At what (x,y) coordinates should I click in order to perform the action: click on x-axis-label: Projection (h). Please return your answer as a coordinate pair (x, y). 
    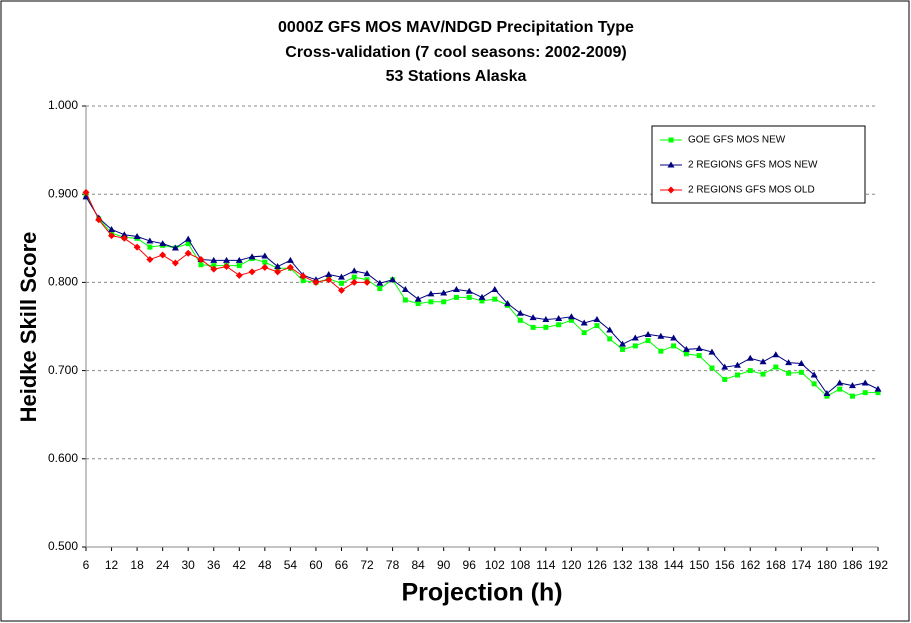
    Looking at the image, I should click on (481, 593).